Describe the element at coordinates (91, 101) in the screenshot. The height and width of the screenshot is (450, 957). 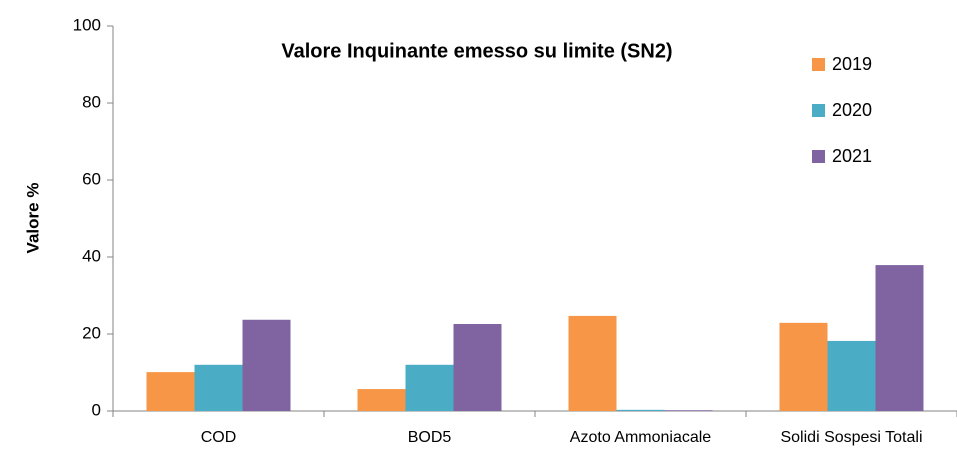
I see `y-tick-label: 80` at that location.